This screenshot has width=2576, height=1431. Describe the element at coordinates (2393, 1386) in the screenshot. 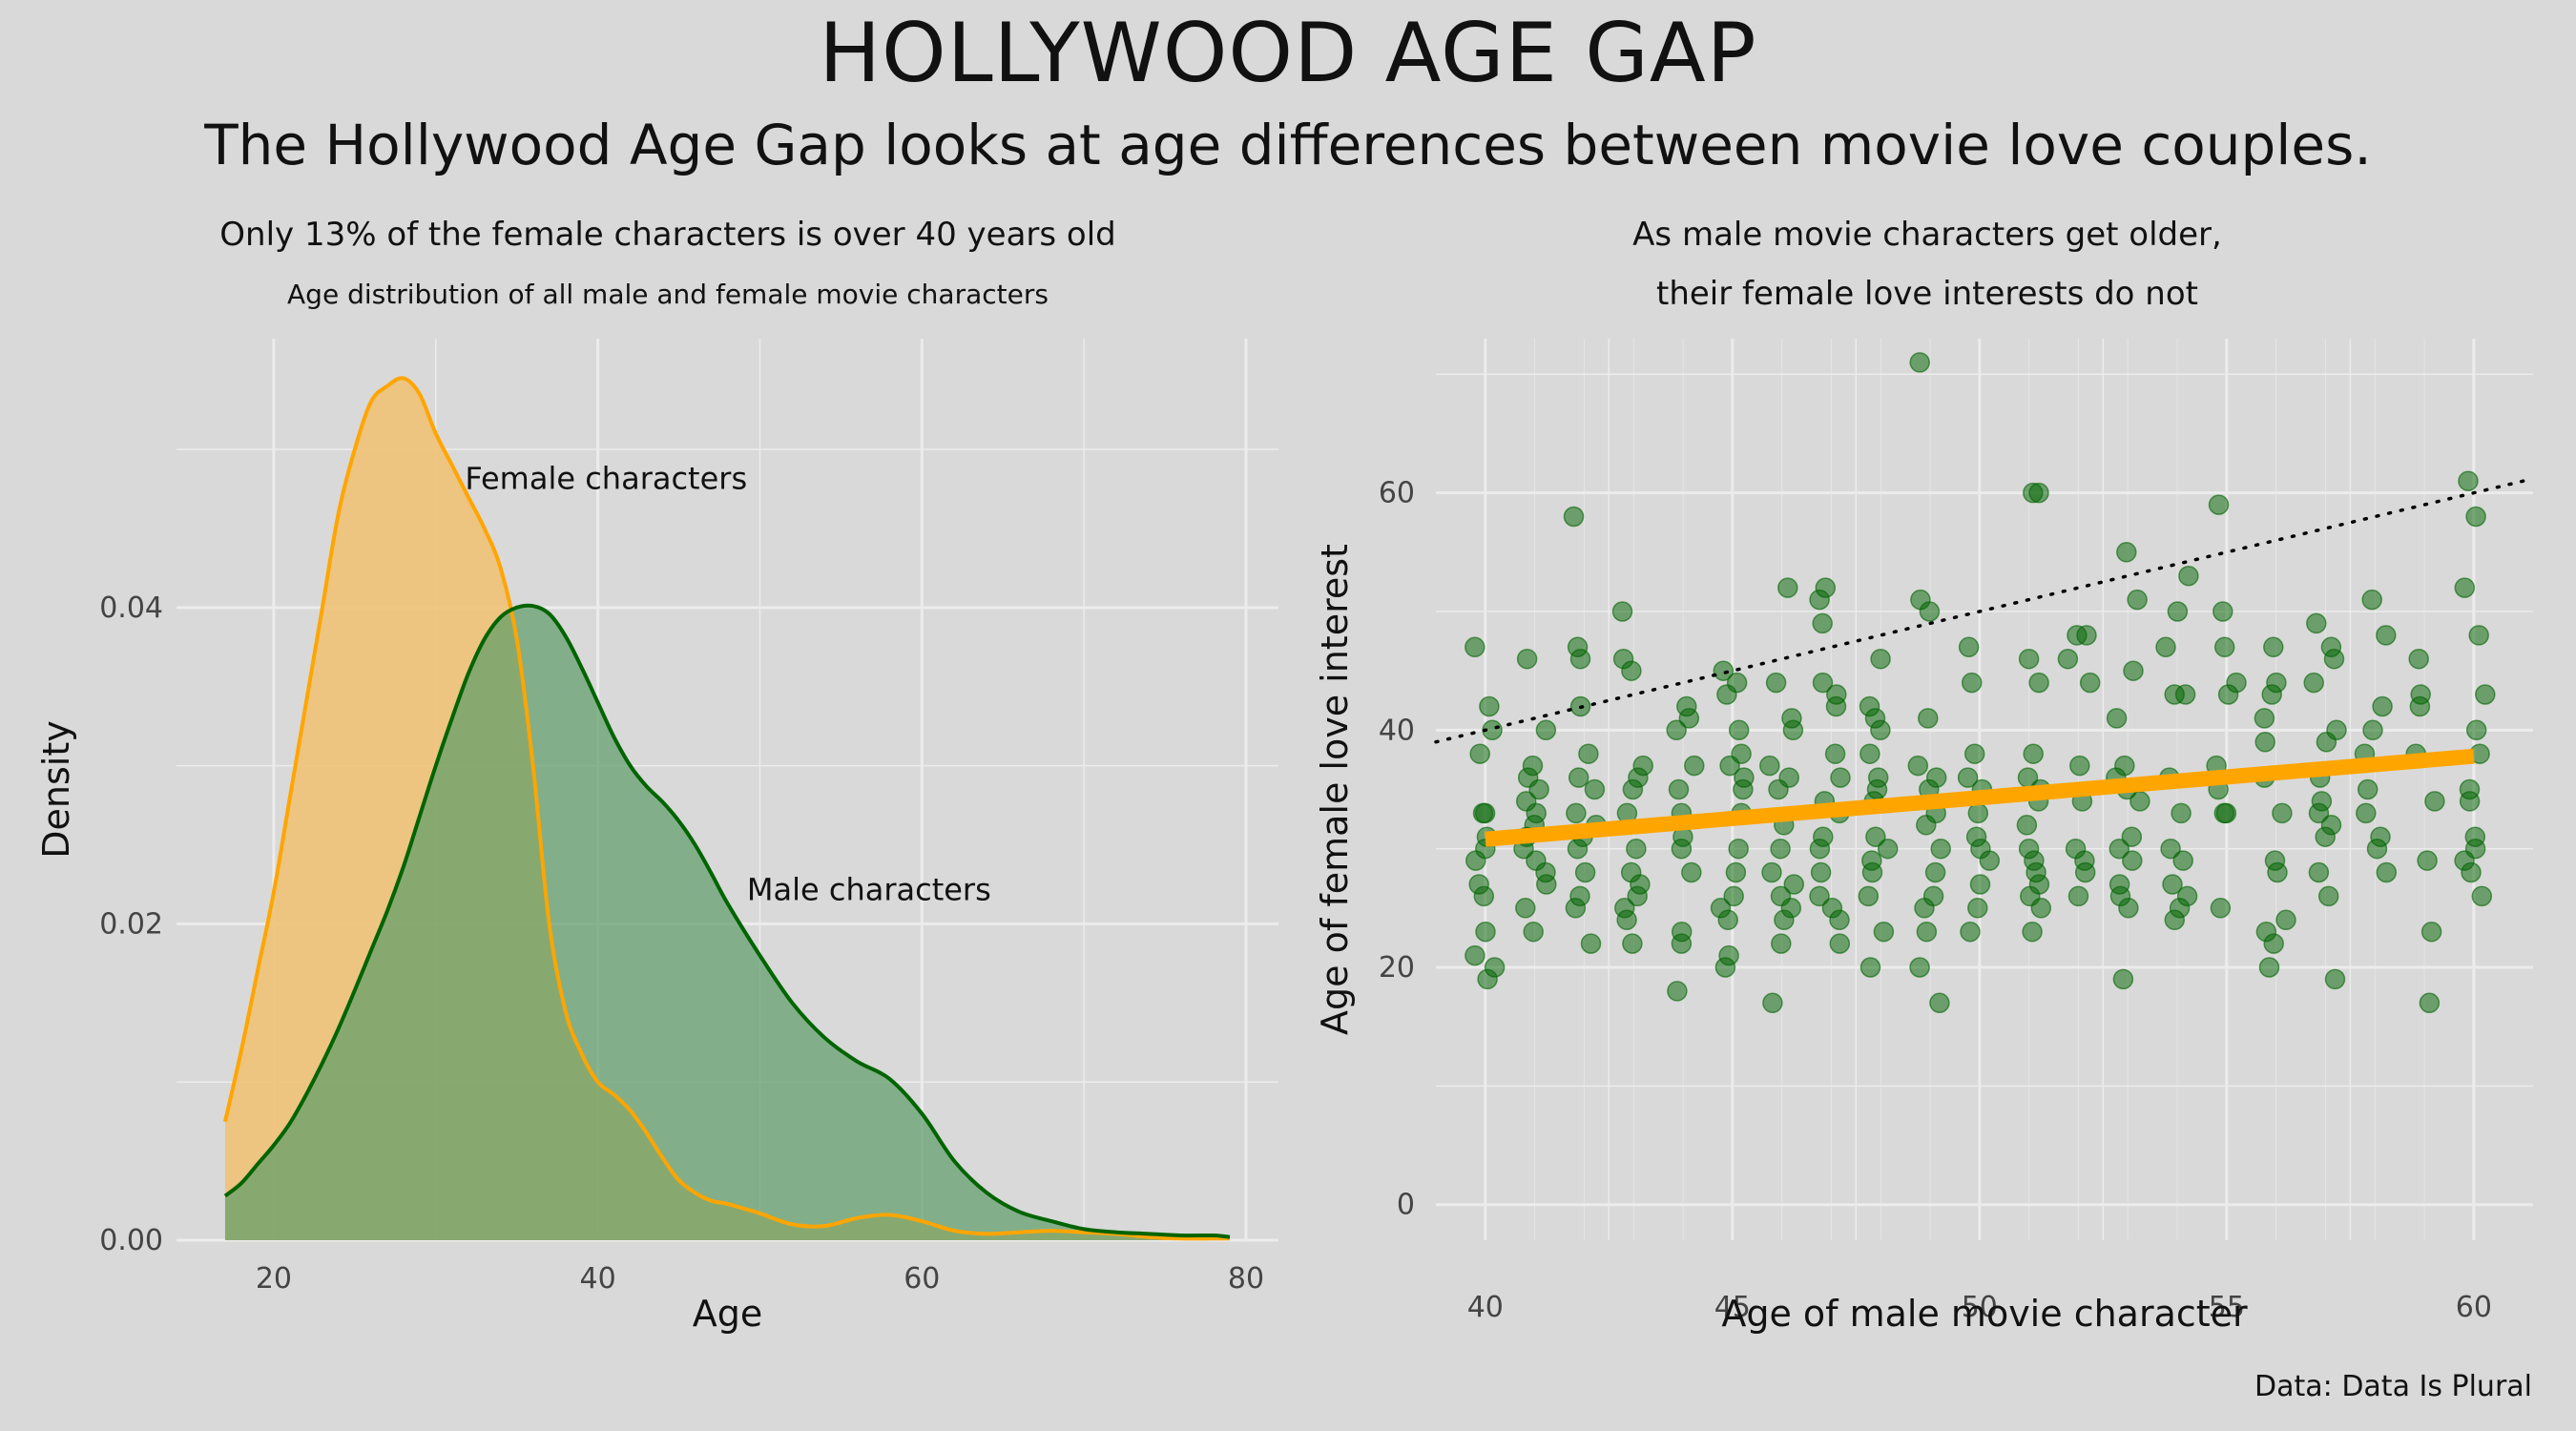

I see `data-source-caption: Data: Data Is Plural` at that location.